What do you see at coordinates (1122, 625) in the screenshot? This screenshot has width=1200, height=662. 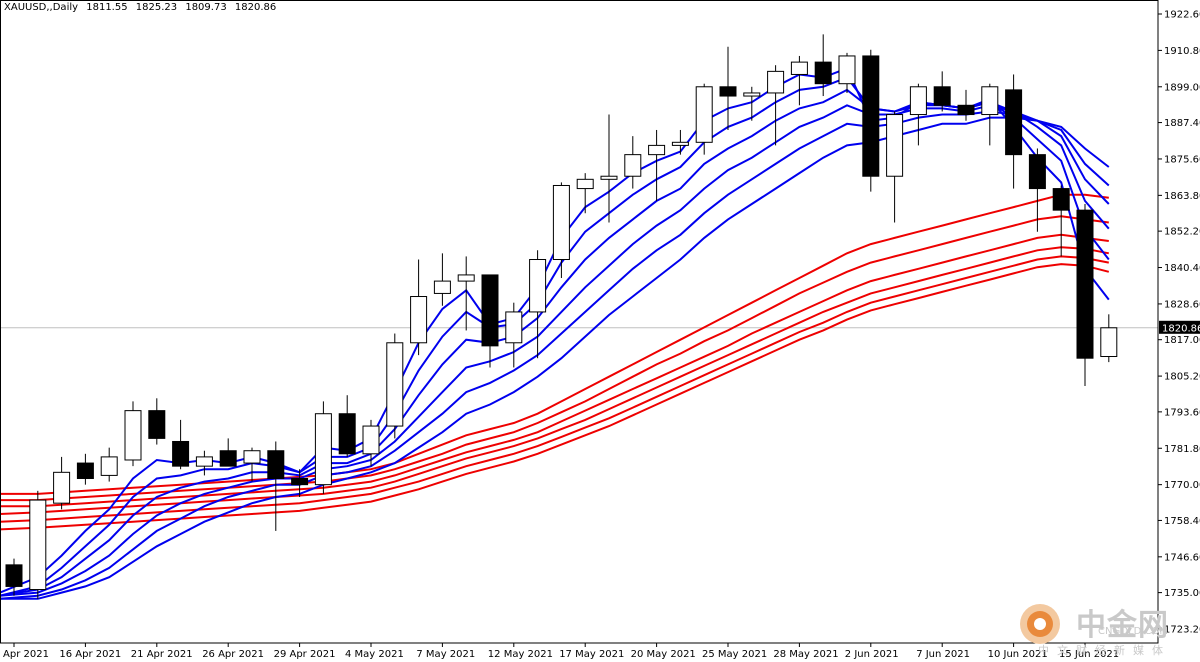 I see `watermark-brand-cn: 中金网` at bounding box center [1122, 625].